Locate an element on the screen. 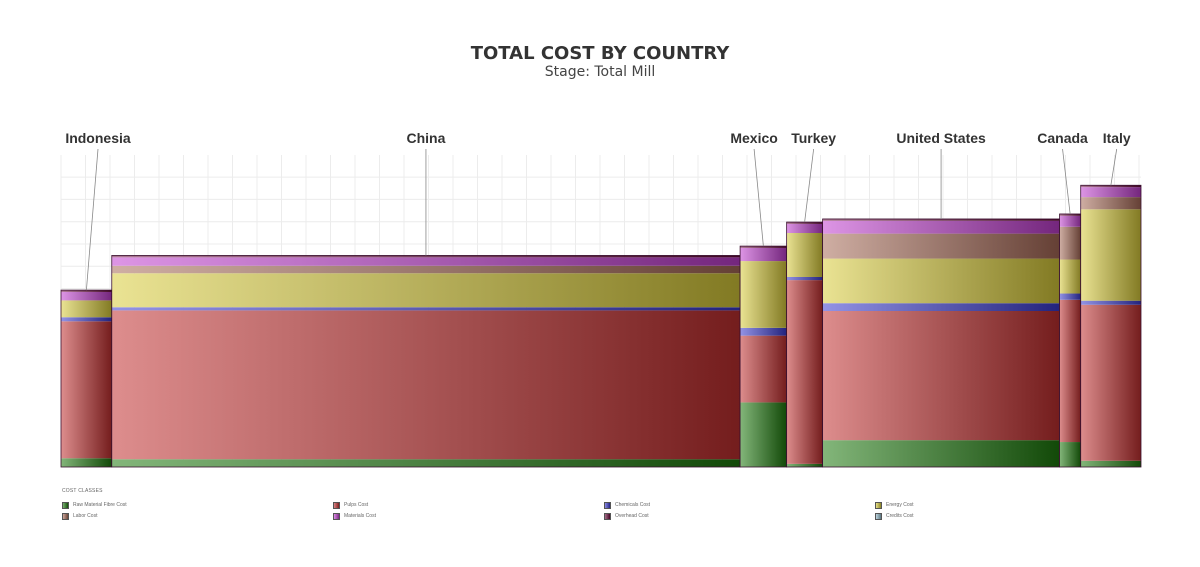  category-label: Italy is located at coordinates (1117, 138).